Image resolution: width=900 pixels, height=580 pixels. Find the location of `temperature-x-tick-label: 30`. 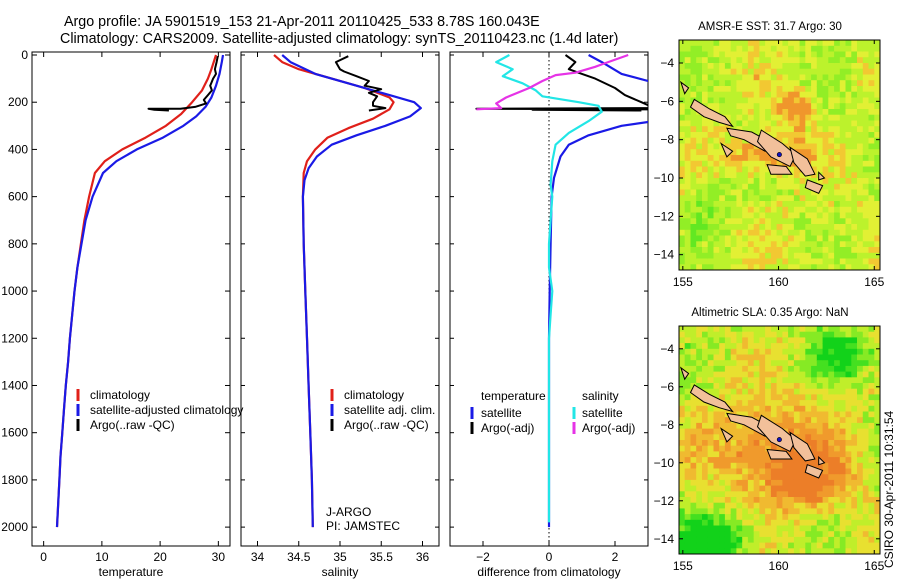

temperature-x-tick-label: 30 is located at coordinates (219, 557).